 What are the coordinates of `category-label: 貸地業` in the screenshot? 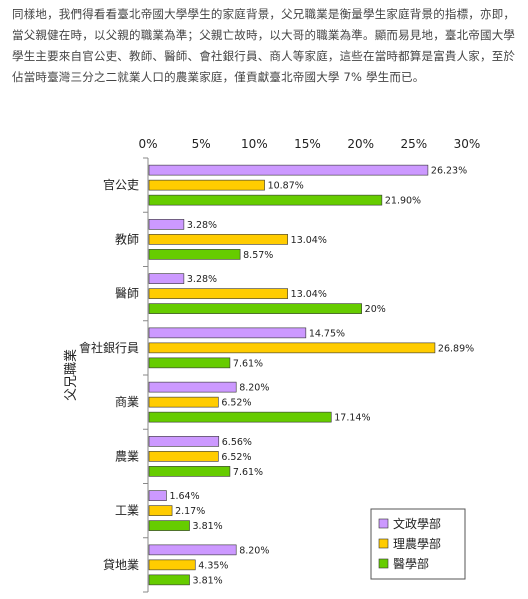 It's located at (121, 564).